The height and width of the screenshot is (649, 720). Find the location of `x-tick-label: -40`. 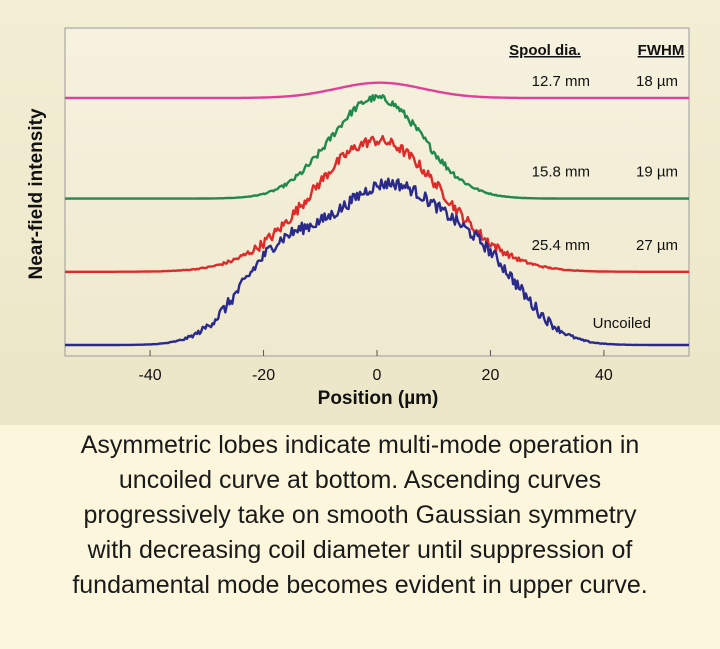

x-tick-label: -40 is located at coordinates (150, 375).